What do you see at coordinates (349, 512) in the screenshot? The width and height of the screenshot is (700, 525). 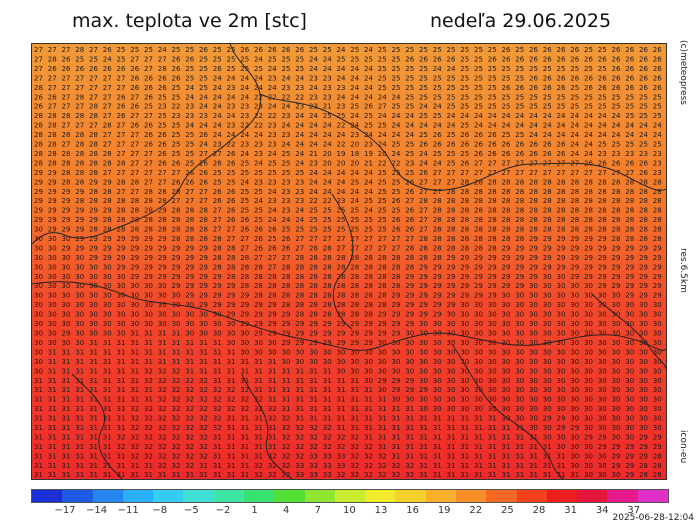 I see `color-scale-ticks: −17 −14 −11 −8 −5 −2 1 4 7 10 13 16 19 22 25 28 31 34 37` at bounding box center [349, 512].